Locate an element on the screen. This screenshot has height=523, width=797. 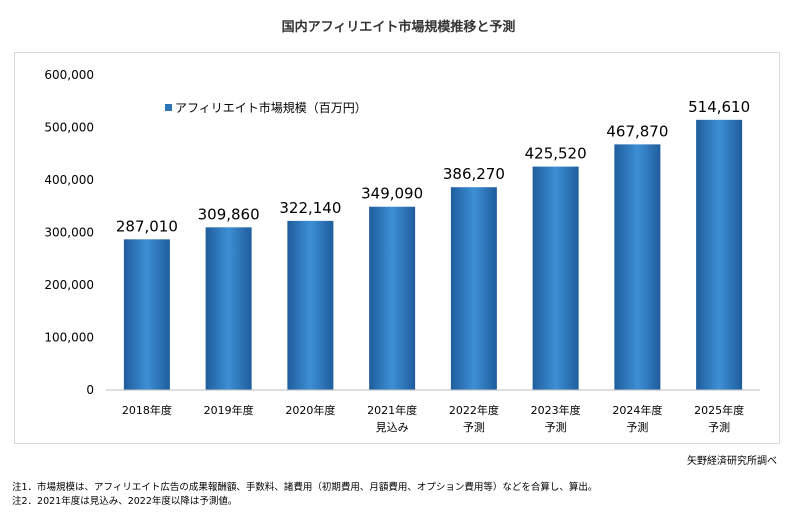
x-tick-label: 2019年度 is located at coordinates (229, 410).